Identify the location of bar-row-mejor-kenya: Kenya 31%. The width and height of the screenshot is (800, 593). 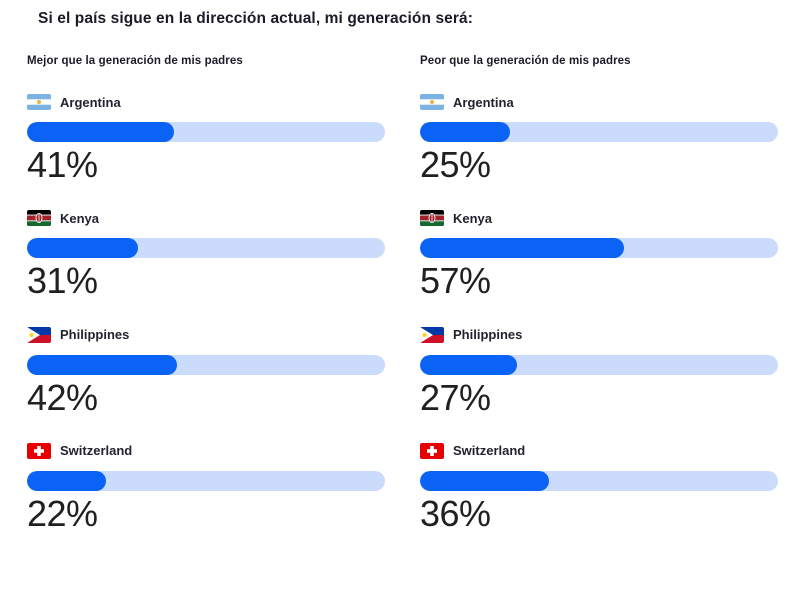
(206, 255).